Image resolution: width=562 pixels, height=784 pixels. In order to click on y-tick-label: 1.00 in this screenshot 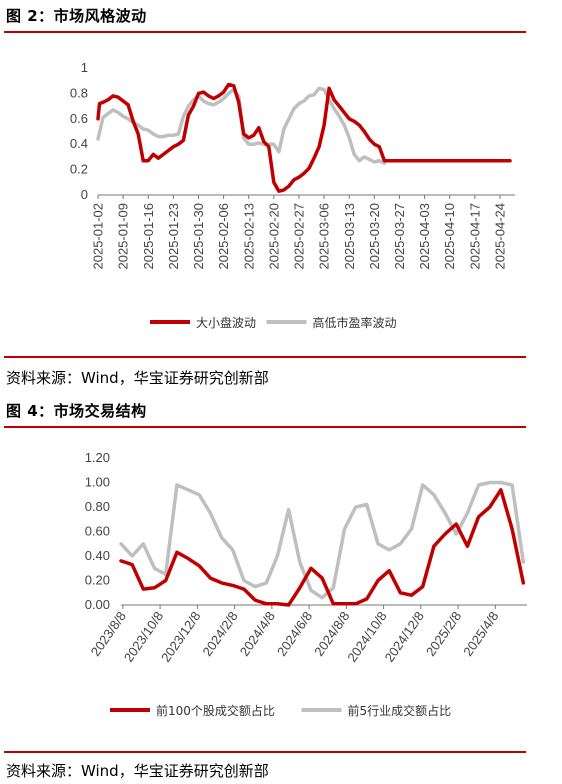, I will do `click(97, 482)`.